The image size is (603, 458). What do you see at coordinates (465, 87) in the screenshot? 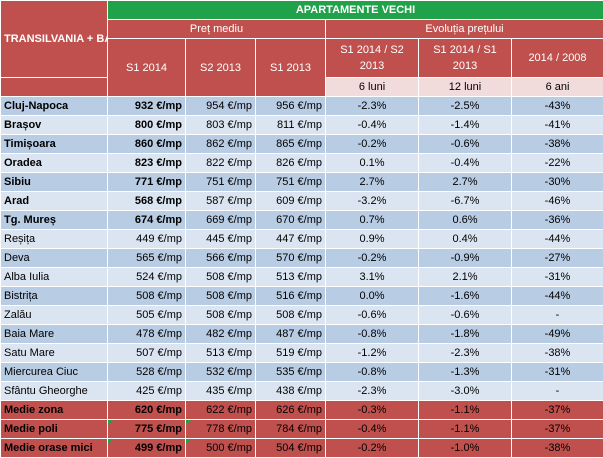
I see `period-12m: 12 luni` at bounding box center [465, 87].